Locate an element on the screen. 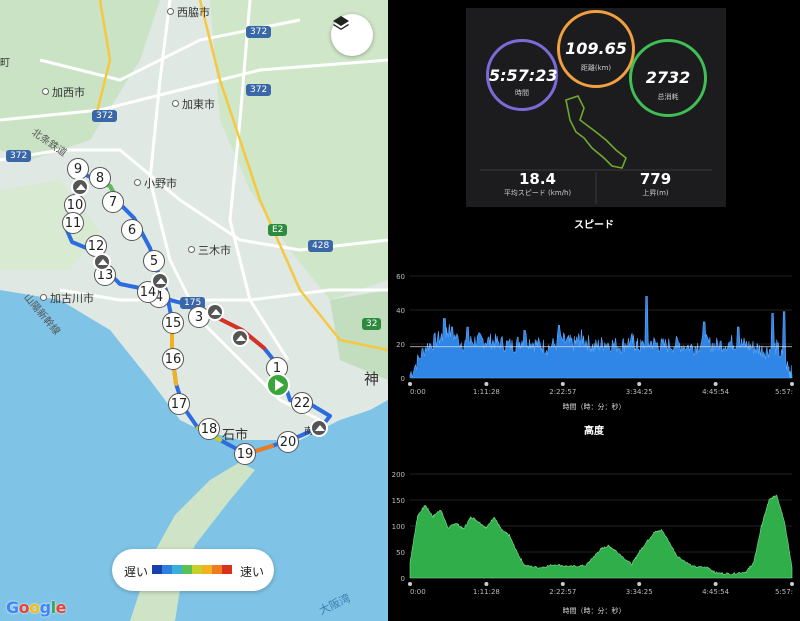 This screenshot has width=800, height=621. avg-speed-stat: 18.4 平均スピード (km/h) is located at coordinates (537, 184).